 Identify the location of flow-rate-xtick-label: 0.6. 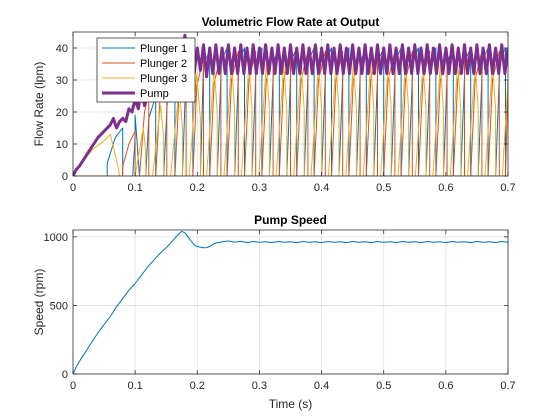
(445, 188).